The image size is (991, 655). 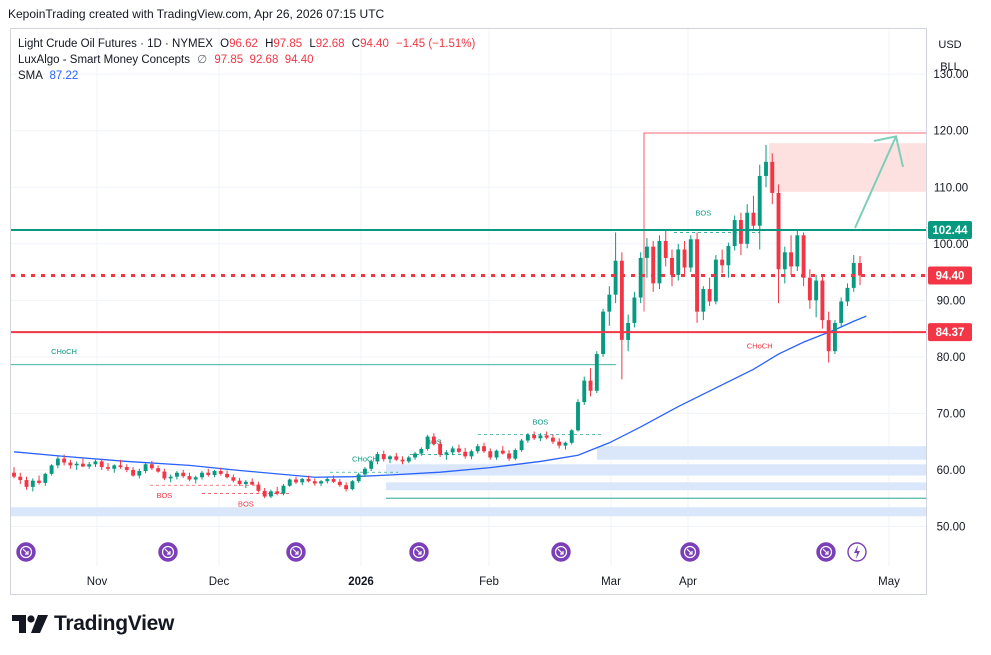 I want to click on symbol-name: Light Crude Oil Futures · 1D · NYMEX, so click(x=115, y=44).